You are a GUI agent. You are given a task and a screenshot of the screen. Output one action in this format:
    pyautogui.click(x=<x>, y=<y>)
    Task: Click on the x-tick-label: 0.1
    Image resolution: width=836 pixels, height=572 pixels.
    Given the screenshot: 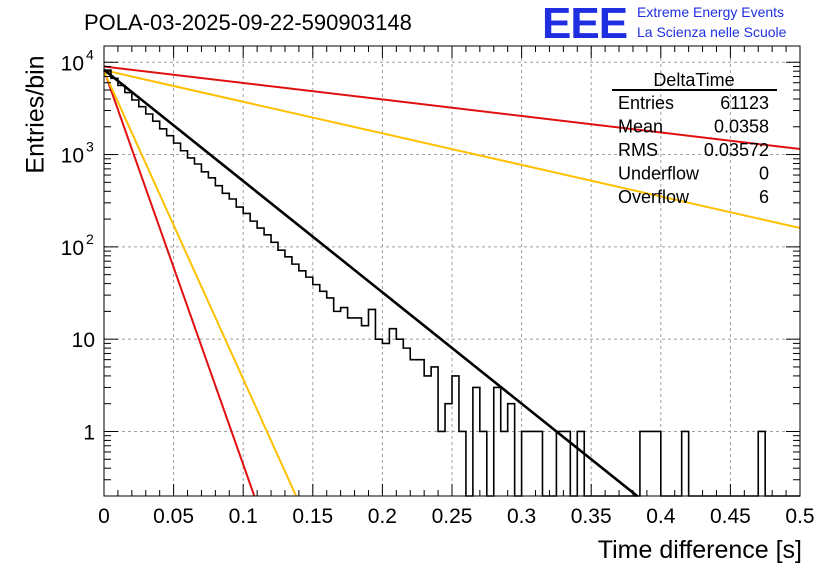 What is the action you would take?
    pyautogui.click(x=243, y=516)
    